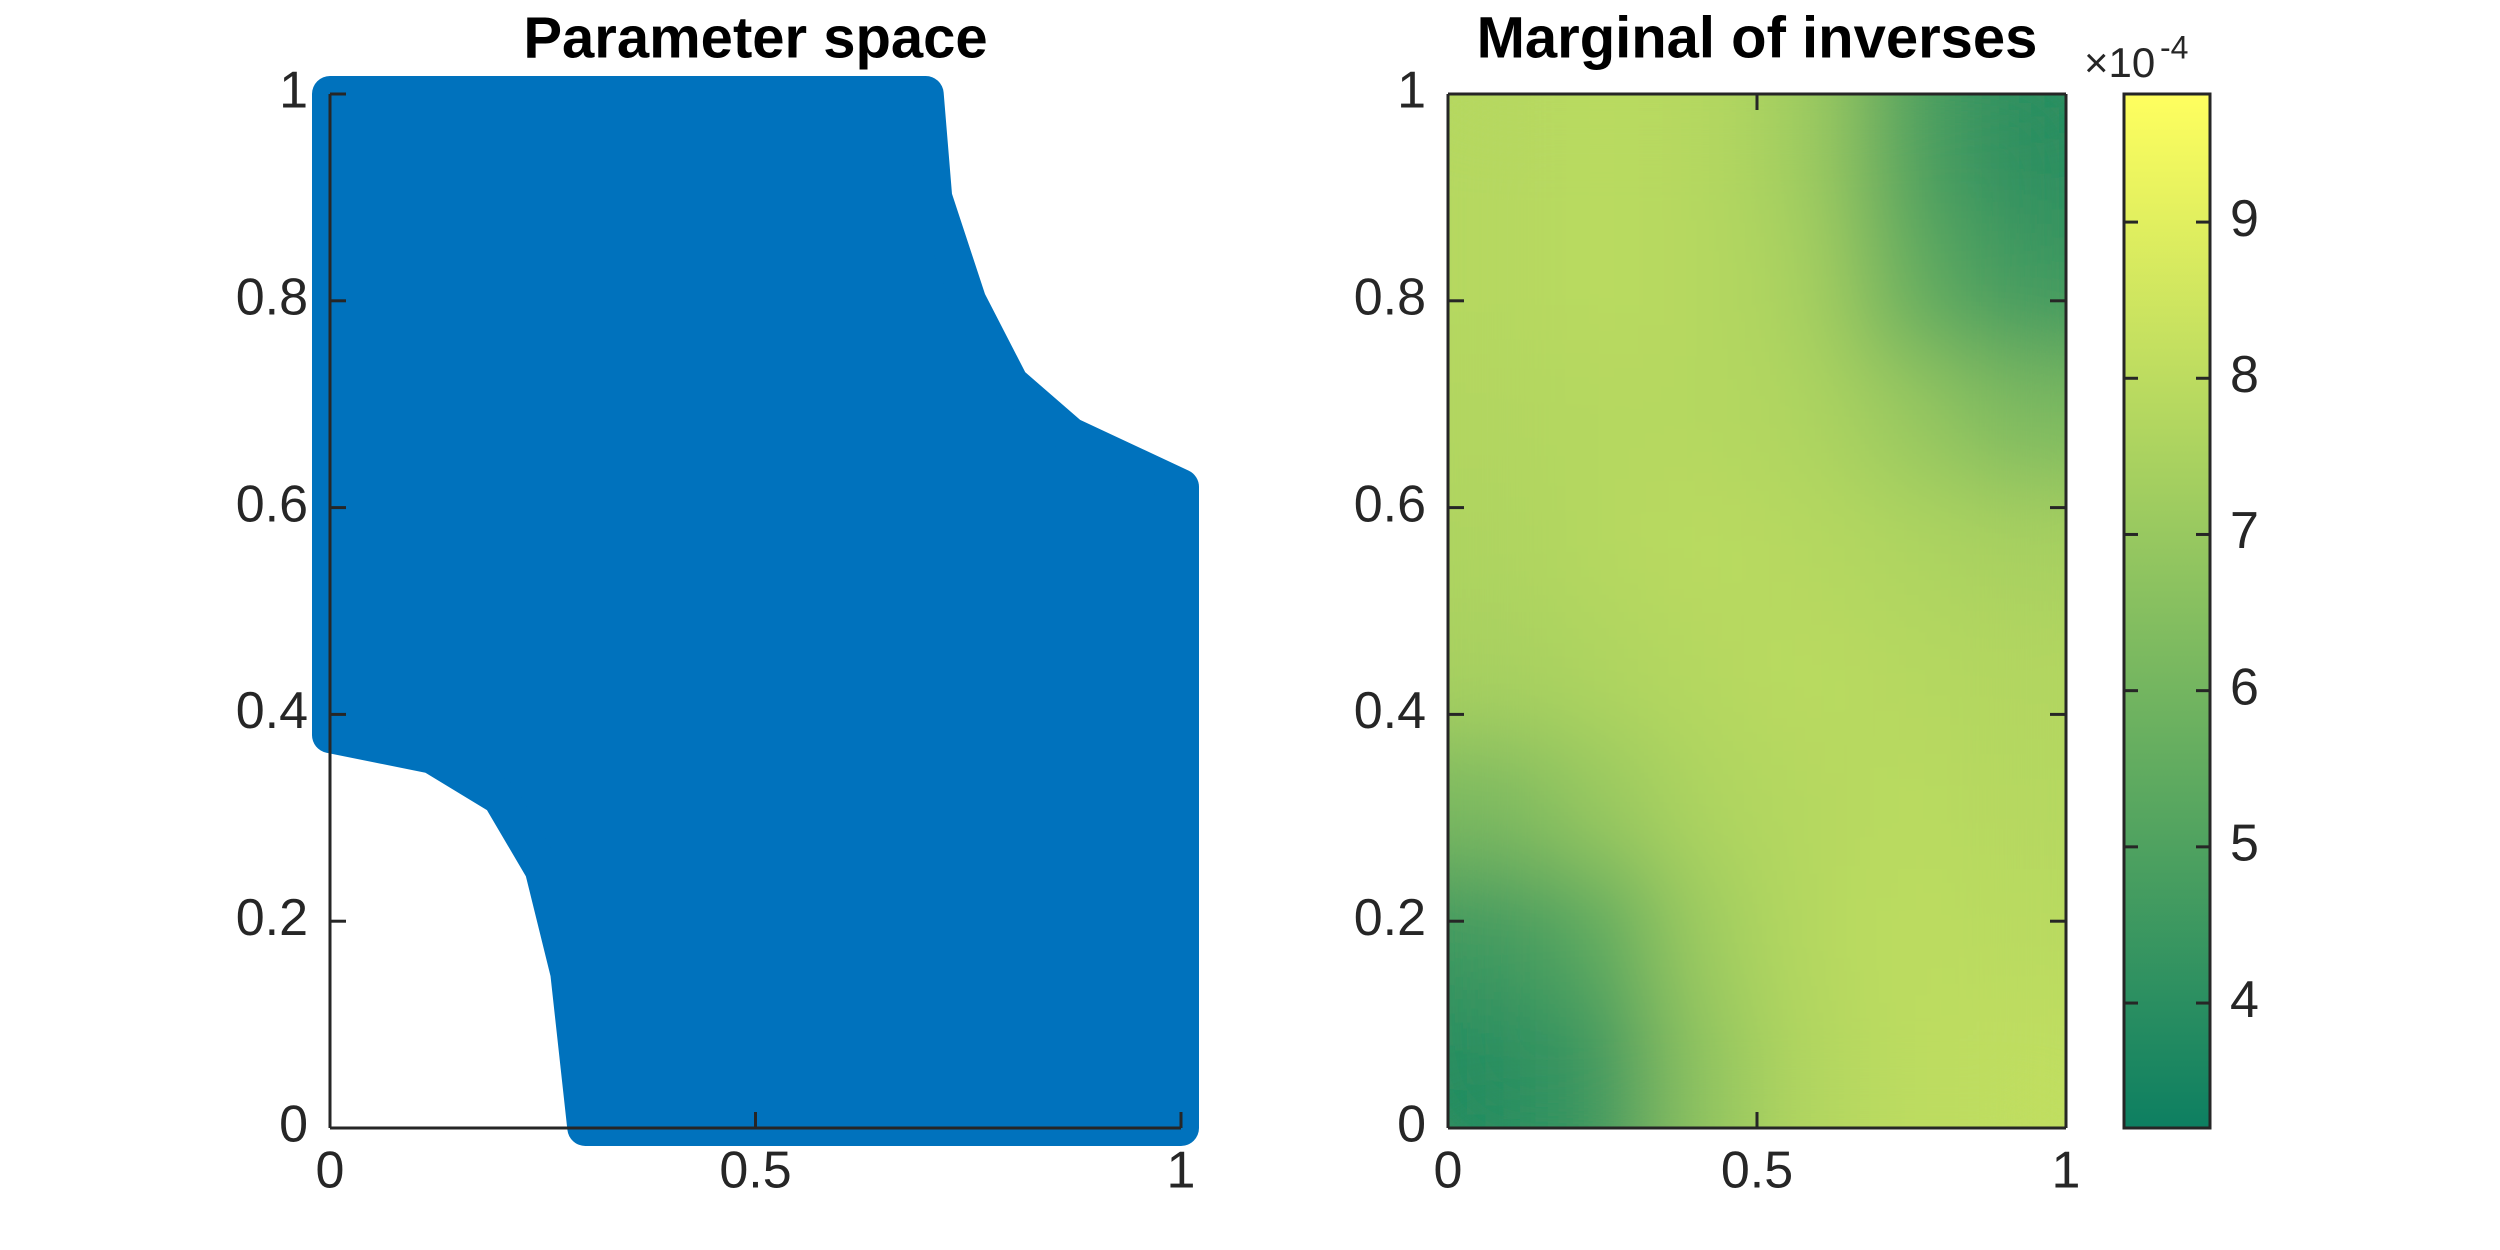 The width and height of the screenshot is (2500, 1250). Describe the element at coordinates (2244, 1000) in the screenshot. I see `colorbar-tick-label: 4` at that location.